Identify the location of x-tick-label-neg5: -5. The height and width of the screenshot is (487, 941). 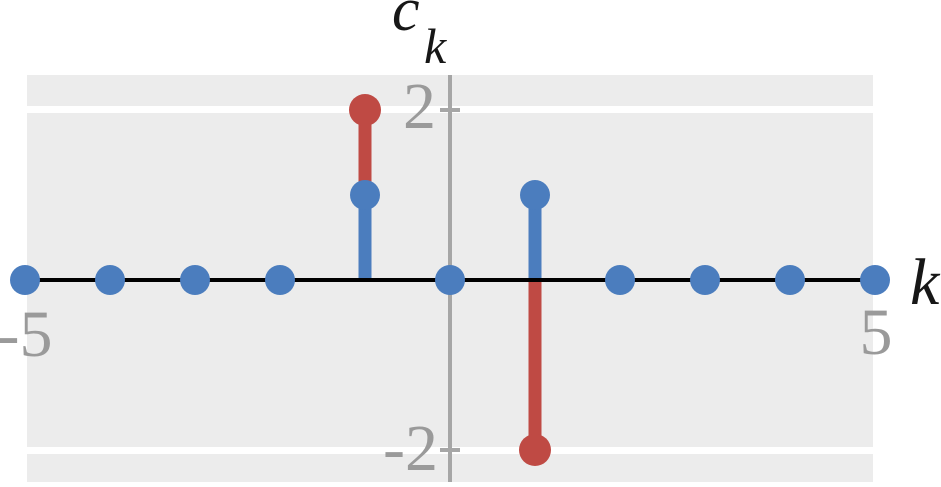
(26, 334).